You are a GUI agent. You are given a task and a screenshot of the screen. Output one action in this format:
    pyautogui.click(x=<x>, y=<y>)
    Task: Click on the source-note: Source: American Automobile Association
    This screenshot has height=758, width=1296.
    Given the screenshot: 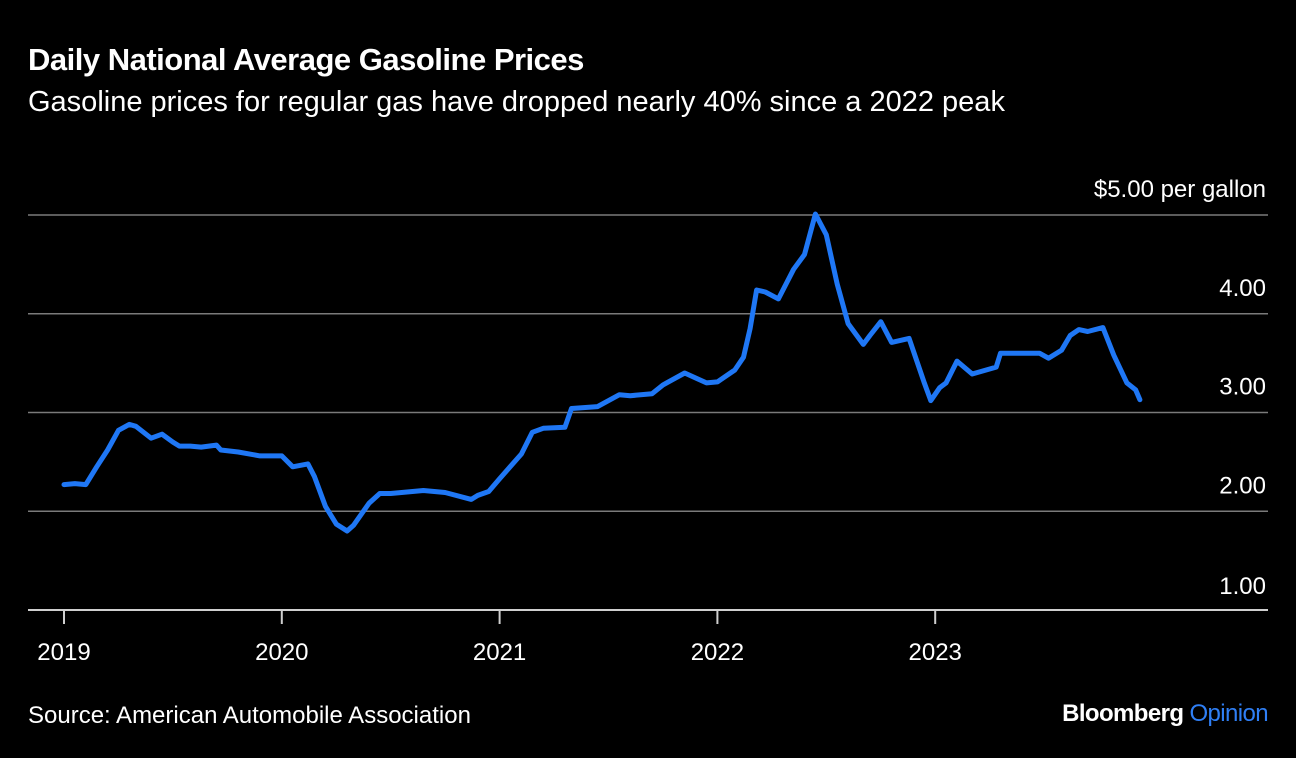 What is the action you would take?
    pyautogui.click(x=249, y=715)
    